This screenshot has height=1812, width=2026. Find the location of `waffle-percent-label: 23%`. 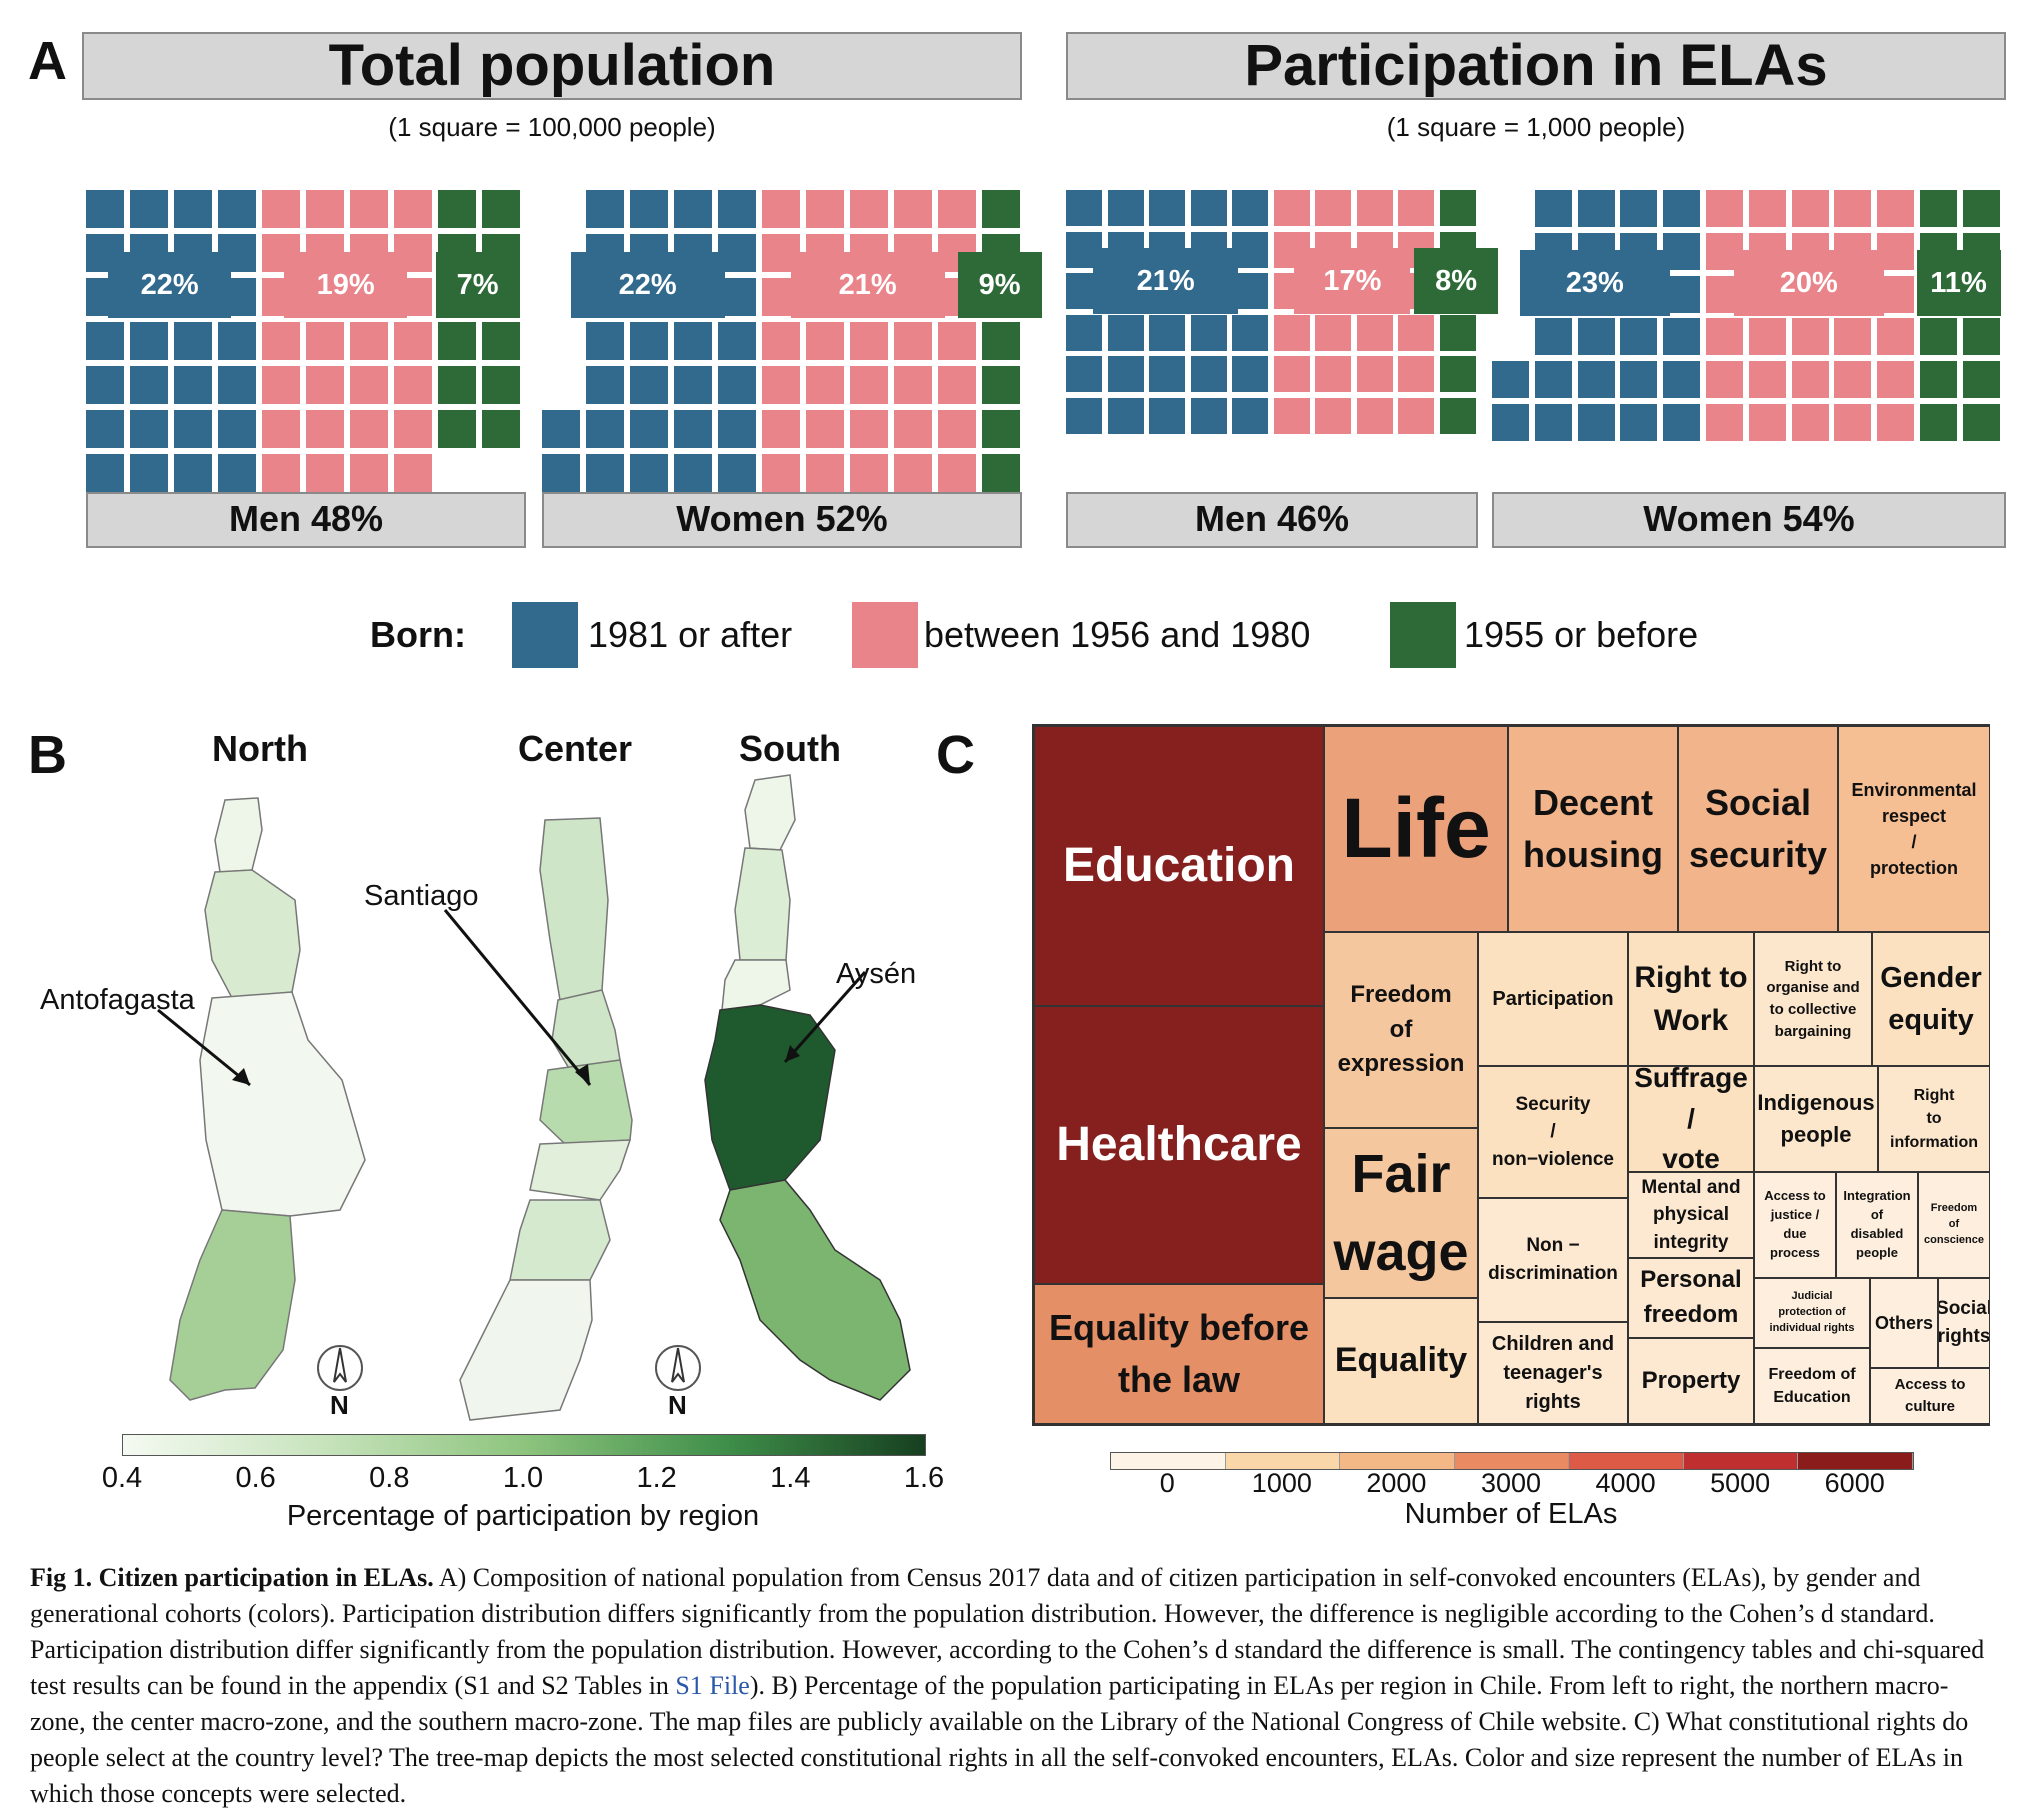

waffle-percent-label: 23% is located at coordinates (1594, 283).